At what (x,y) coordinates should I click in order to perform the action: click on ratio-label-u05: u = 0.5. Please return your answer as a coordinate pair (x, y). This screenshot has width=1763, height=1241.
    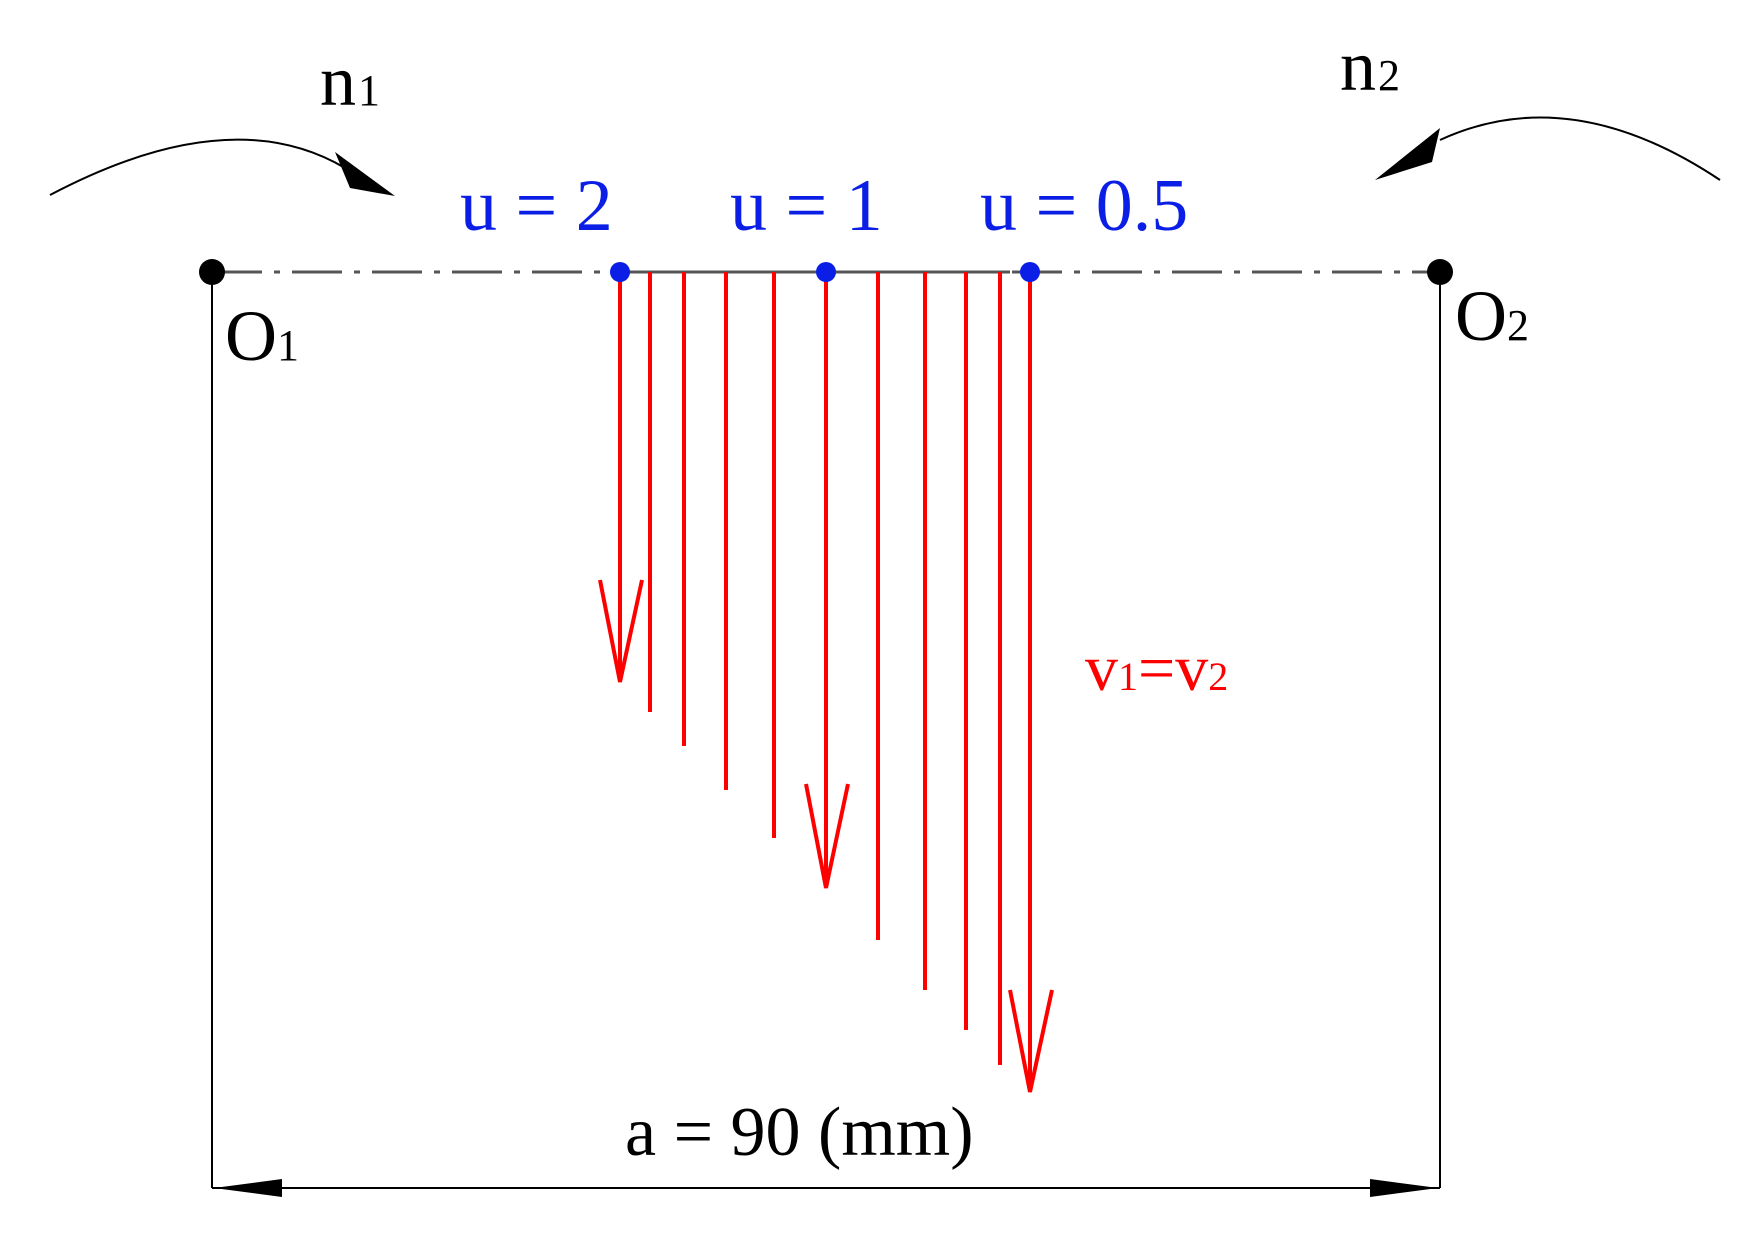
    Looking at the image, I should click on (1084, 206).